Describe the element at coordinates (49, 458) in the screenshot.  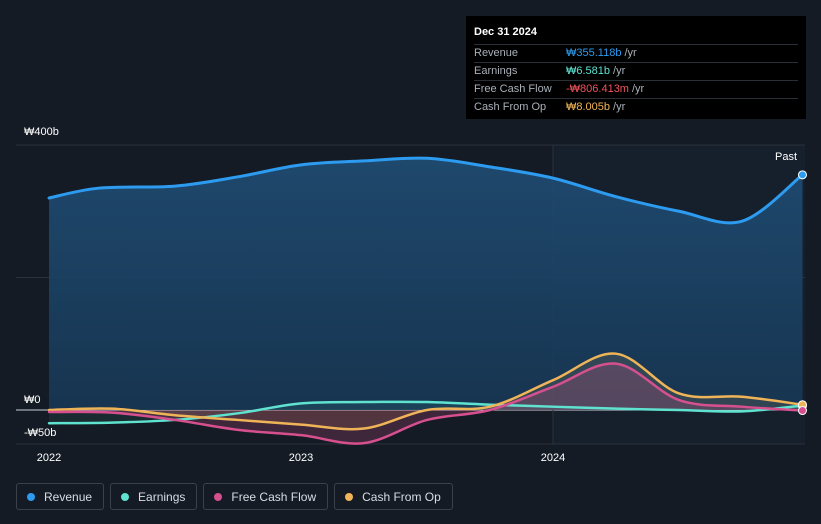
I see `x-tick-label: 2022` at that location.